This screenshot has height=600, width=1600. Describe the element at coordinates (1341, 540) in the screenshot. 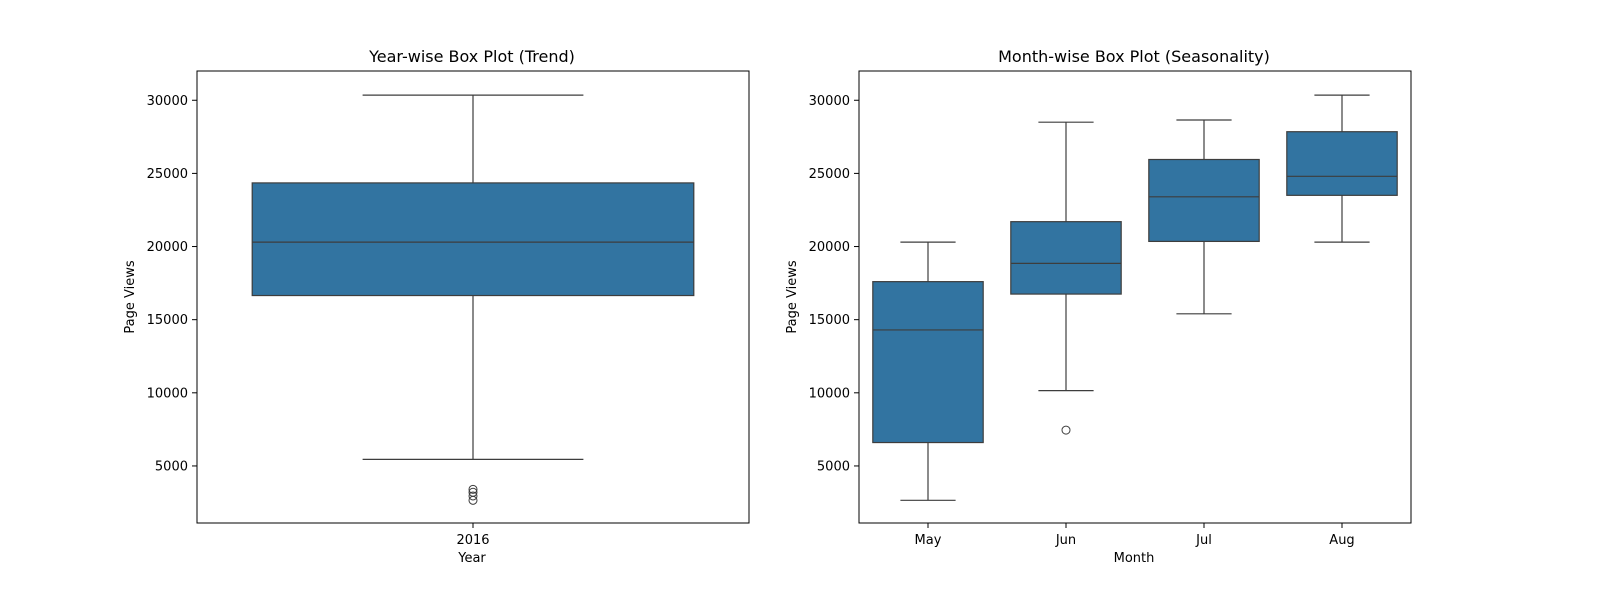

I see `x-tick-label: Aug` at that location.